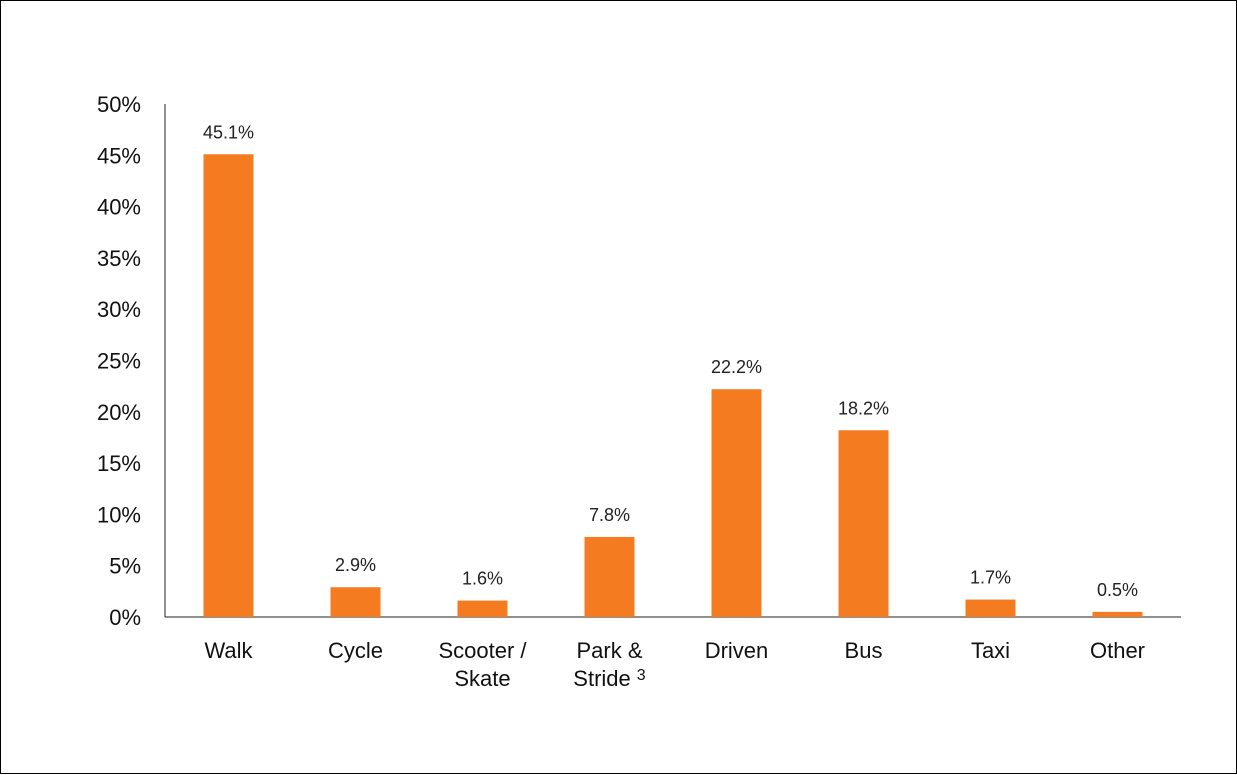 The width and height of the screenshot is (1237, 775). I want to click on category-label: Bus, so click(864, 650).